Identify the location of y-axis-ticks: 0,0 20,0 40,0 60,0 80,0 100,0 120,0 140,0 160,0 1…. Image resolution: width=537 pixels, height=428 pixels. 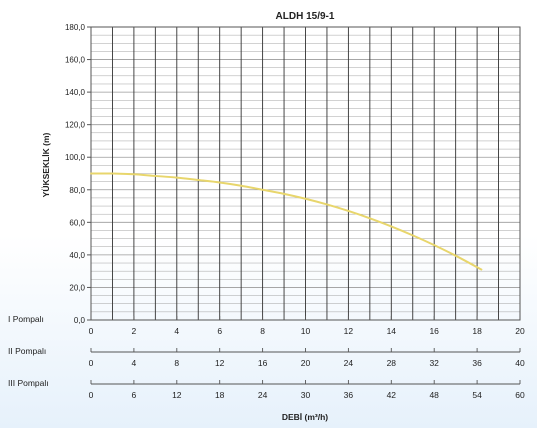
(78, 174).